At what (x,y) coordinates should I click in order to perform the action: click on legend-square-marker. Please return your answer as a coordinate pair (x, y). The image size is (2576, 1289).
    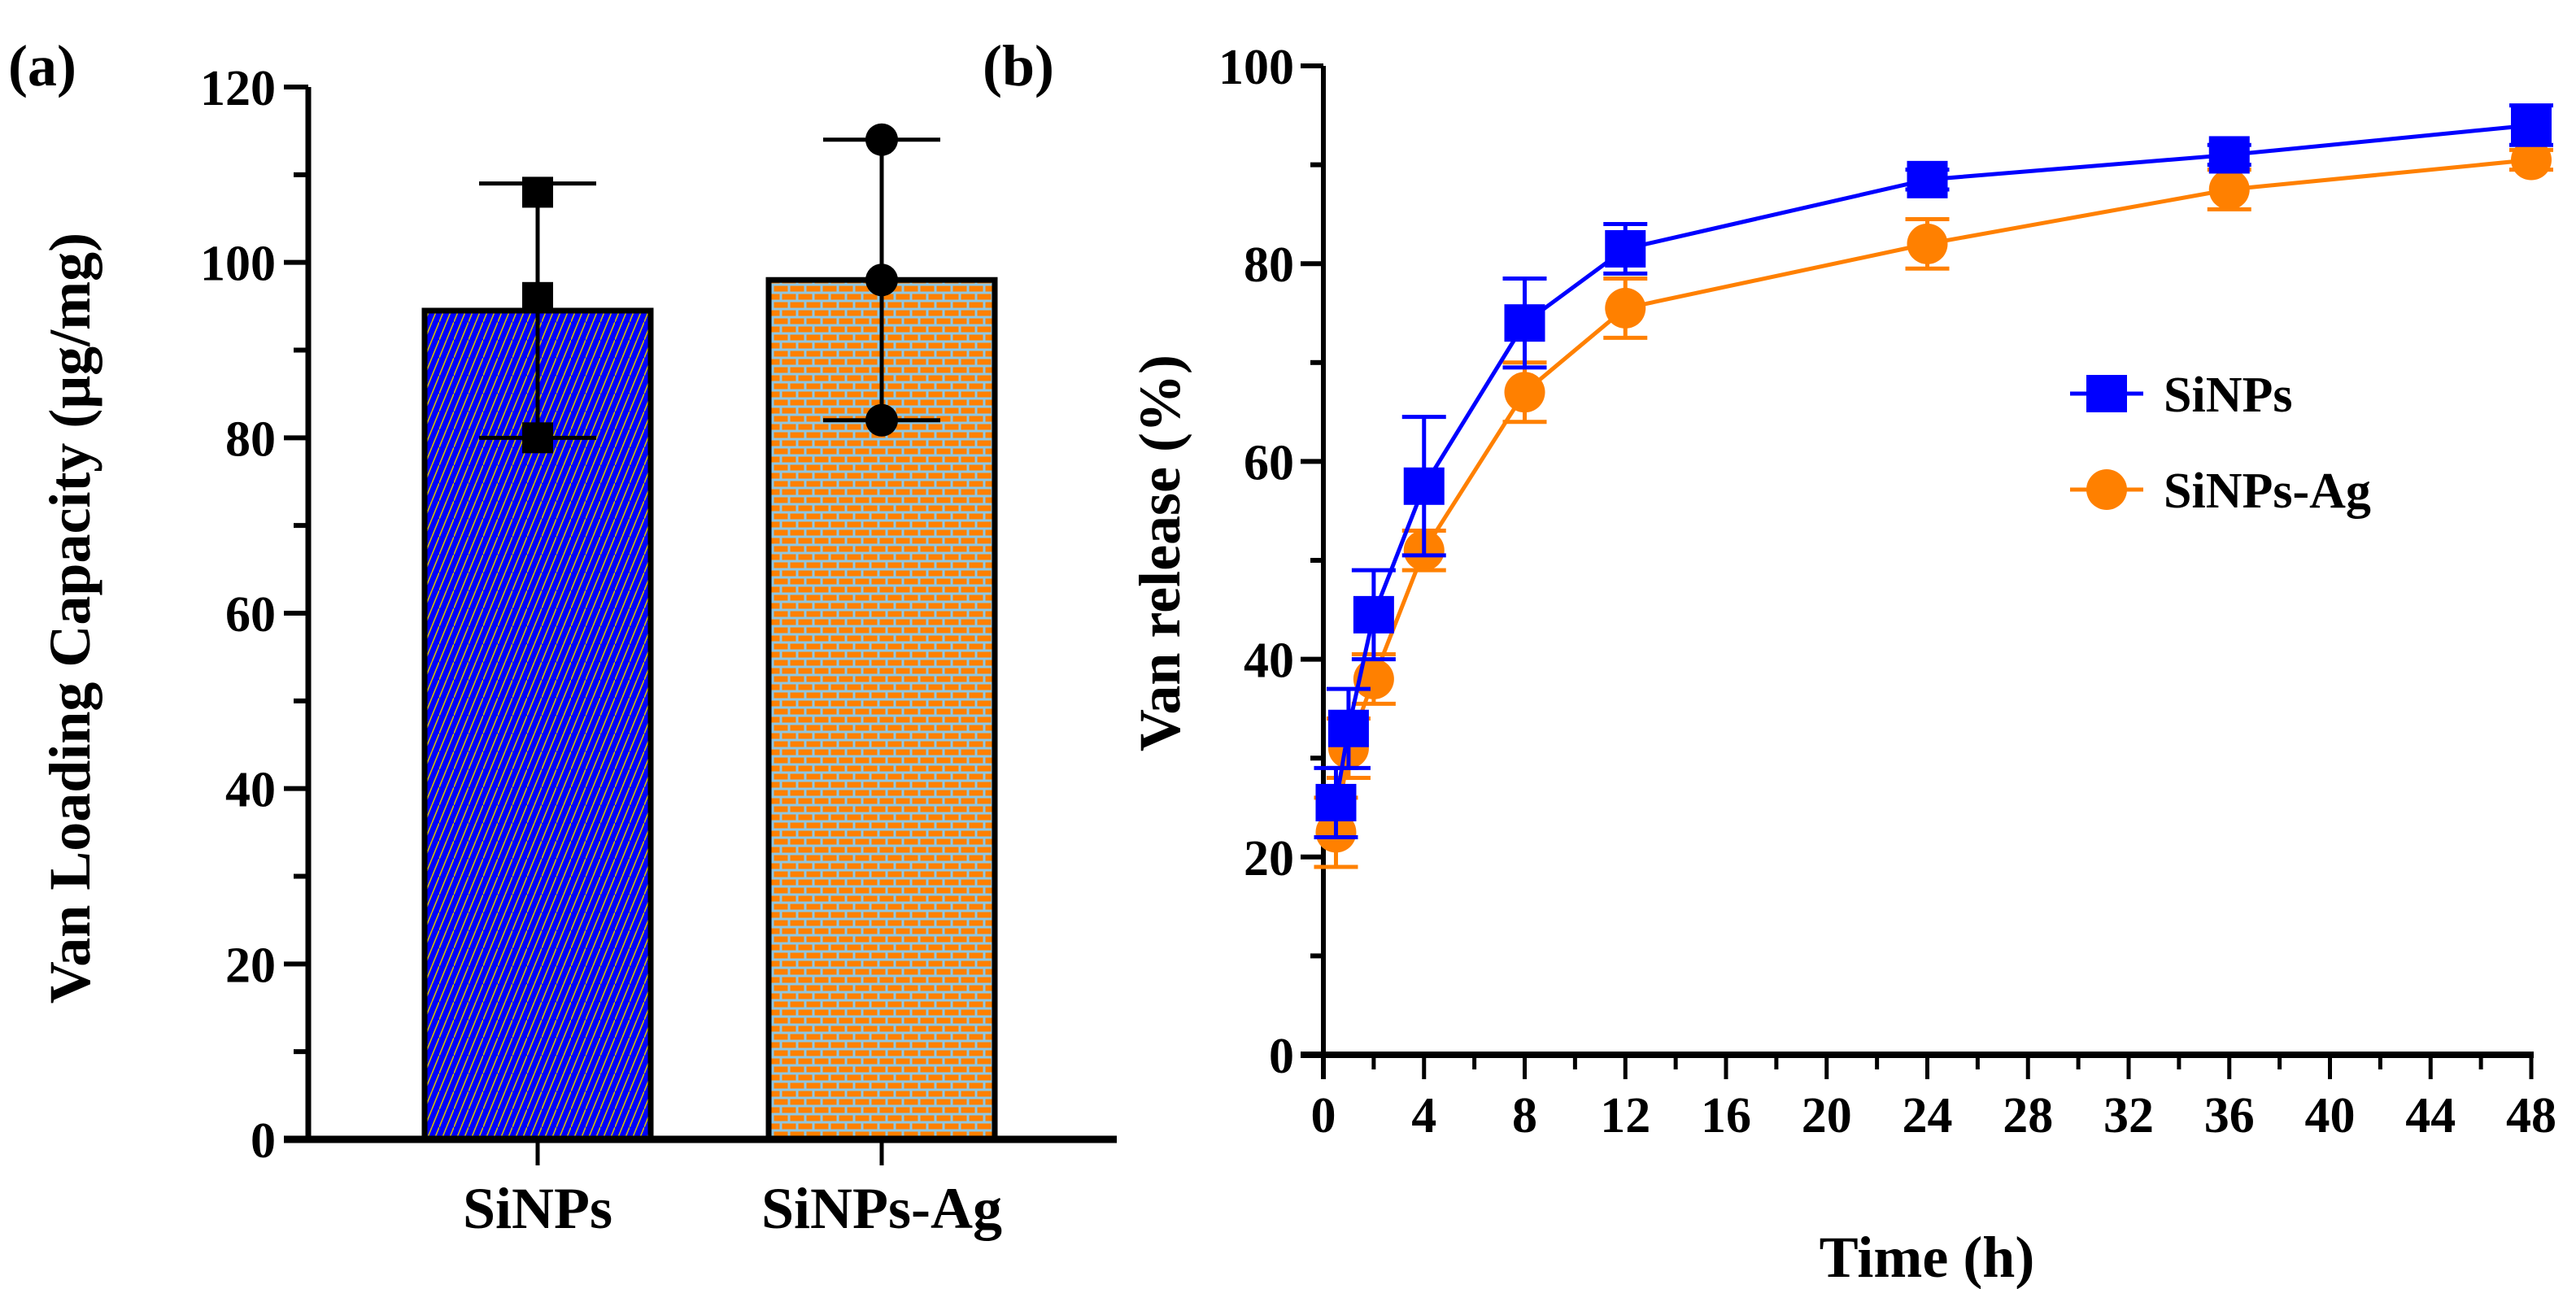
    Looking at the image, I should click on (2106, 393).